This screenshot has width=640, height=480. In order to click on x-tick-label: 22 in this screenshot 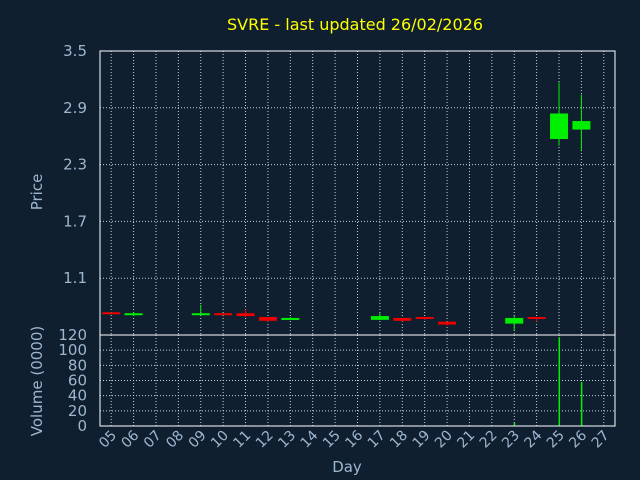, I will do `click(489, 440)`.